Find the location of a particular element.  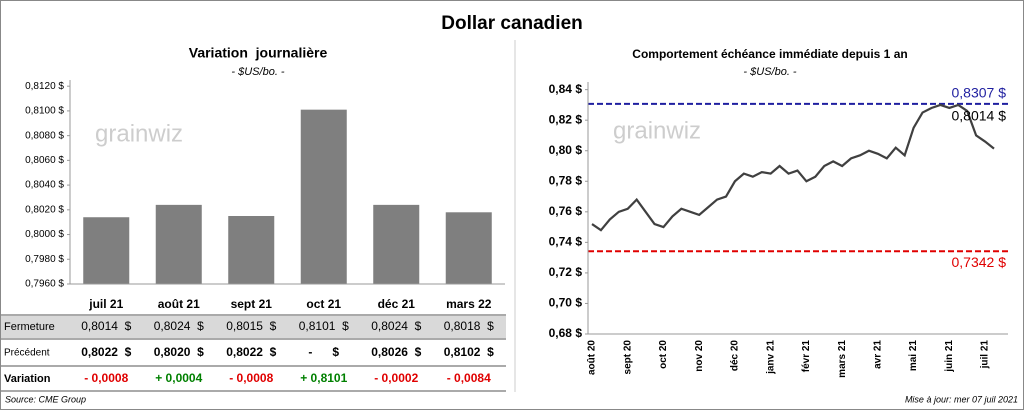

table-cell: 0,8018 $ is located at coordinates (469, 326).